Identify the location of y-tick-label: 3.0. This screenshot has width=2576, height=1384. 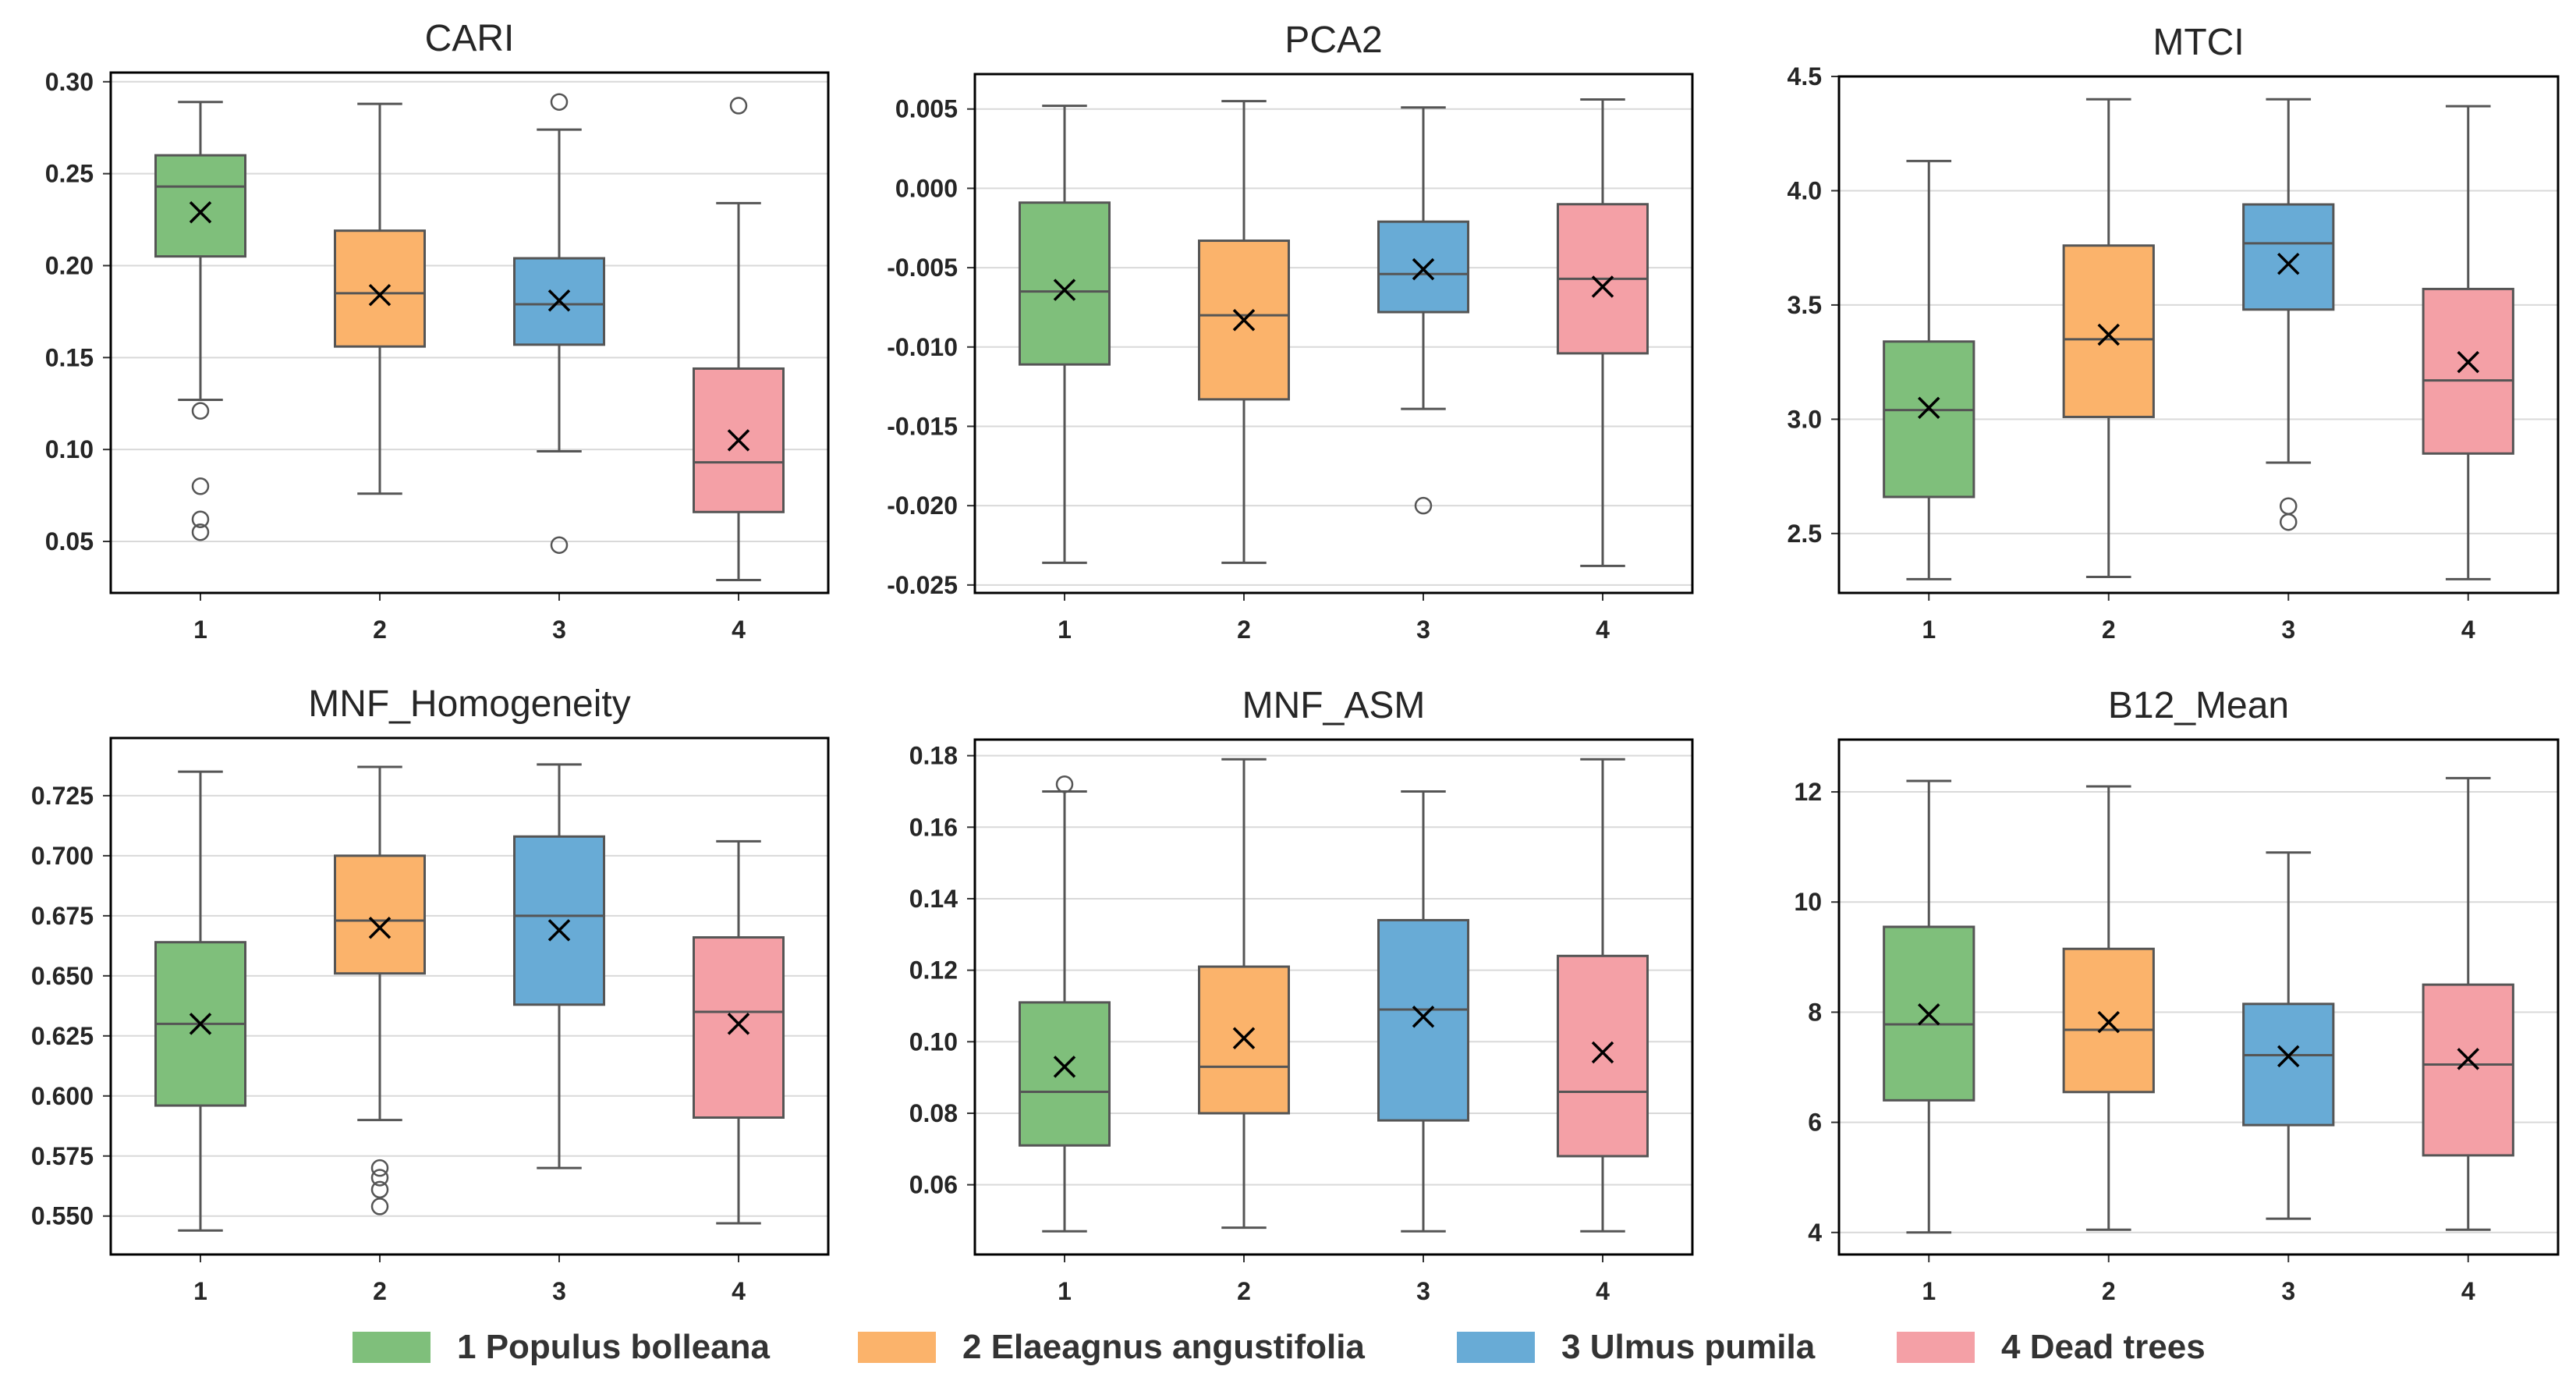
(1805, 419).